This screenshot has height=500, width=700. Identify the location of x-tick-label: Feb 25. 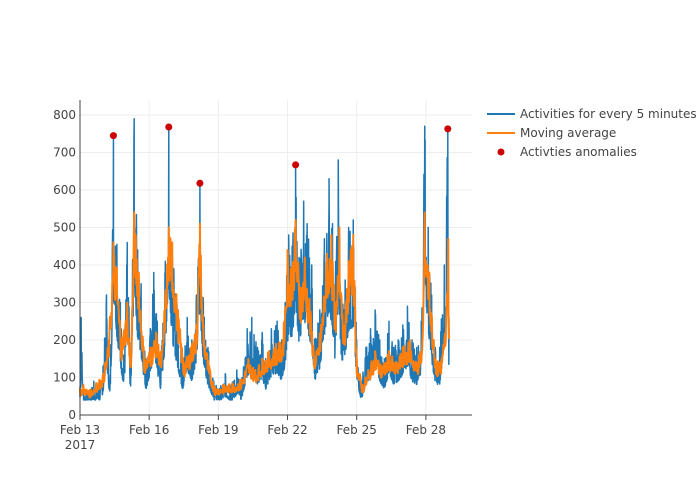
(357, 430).